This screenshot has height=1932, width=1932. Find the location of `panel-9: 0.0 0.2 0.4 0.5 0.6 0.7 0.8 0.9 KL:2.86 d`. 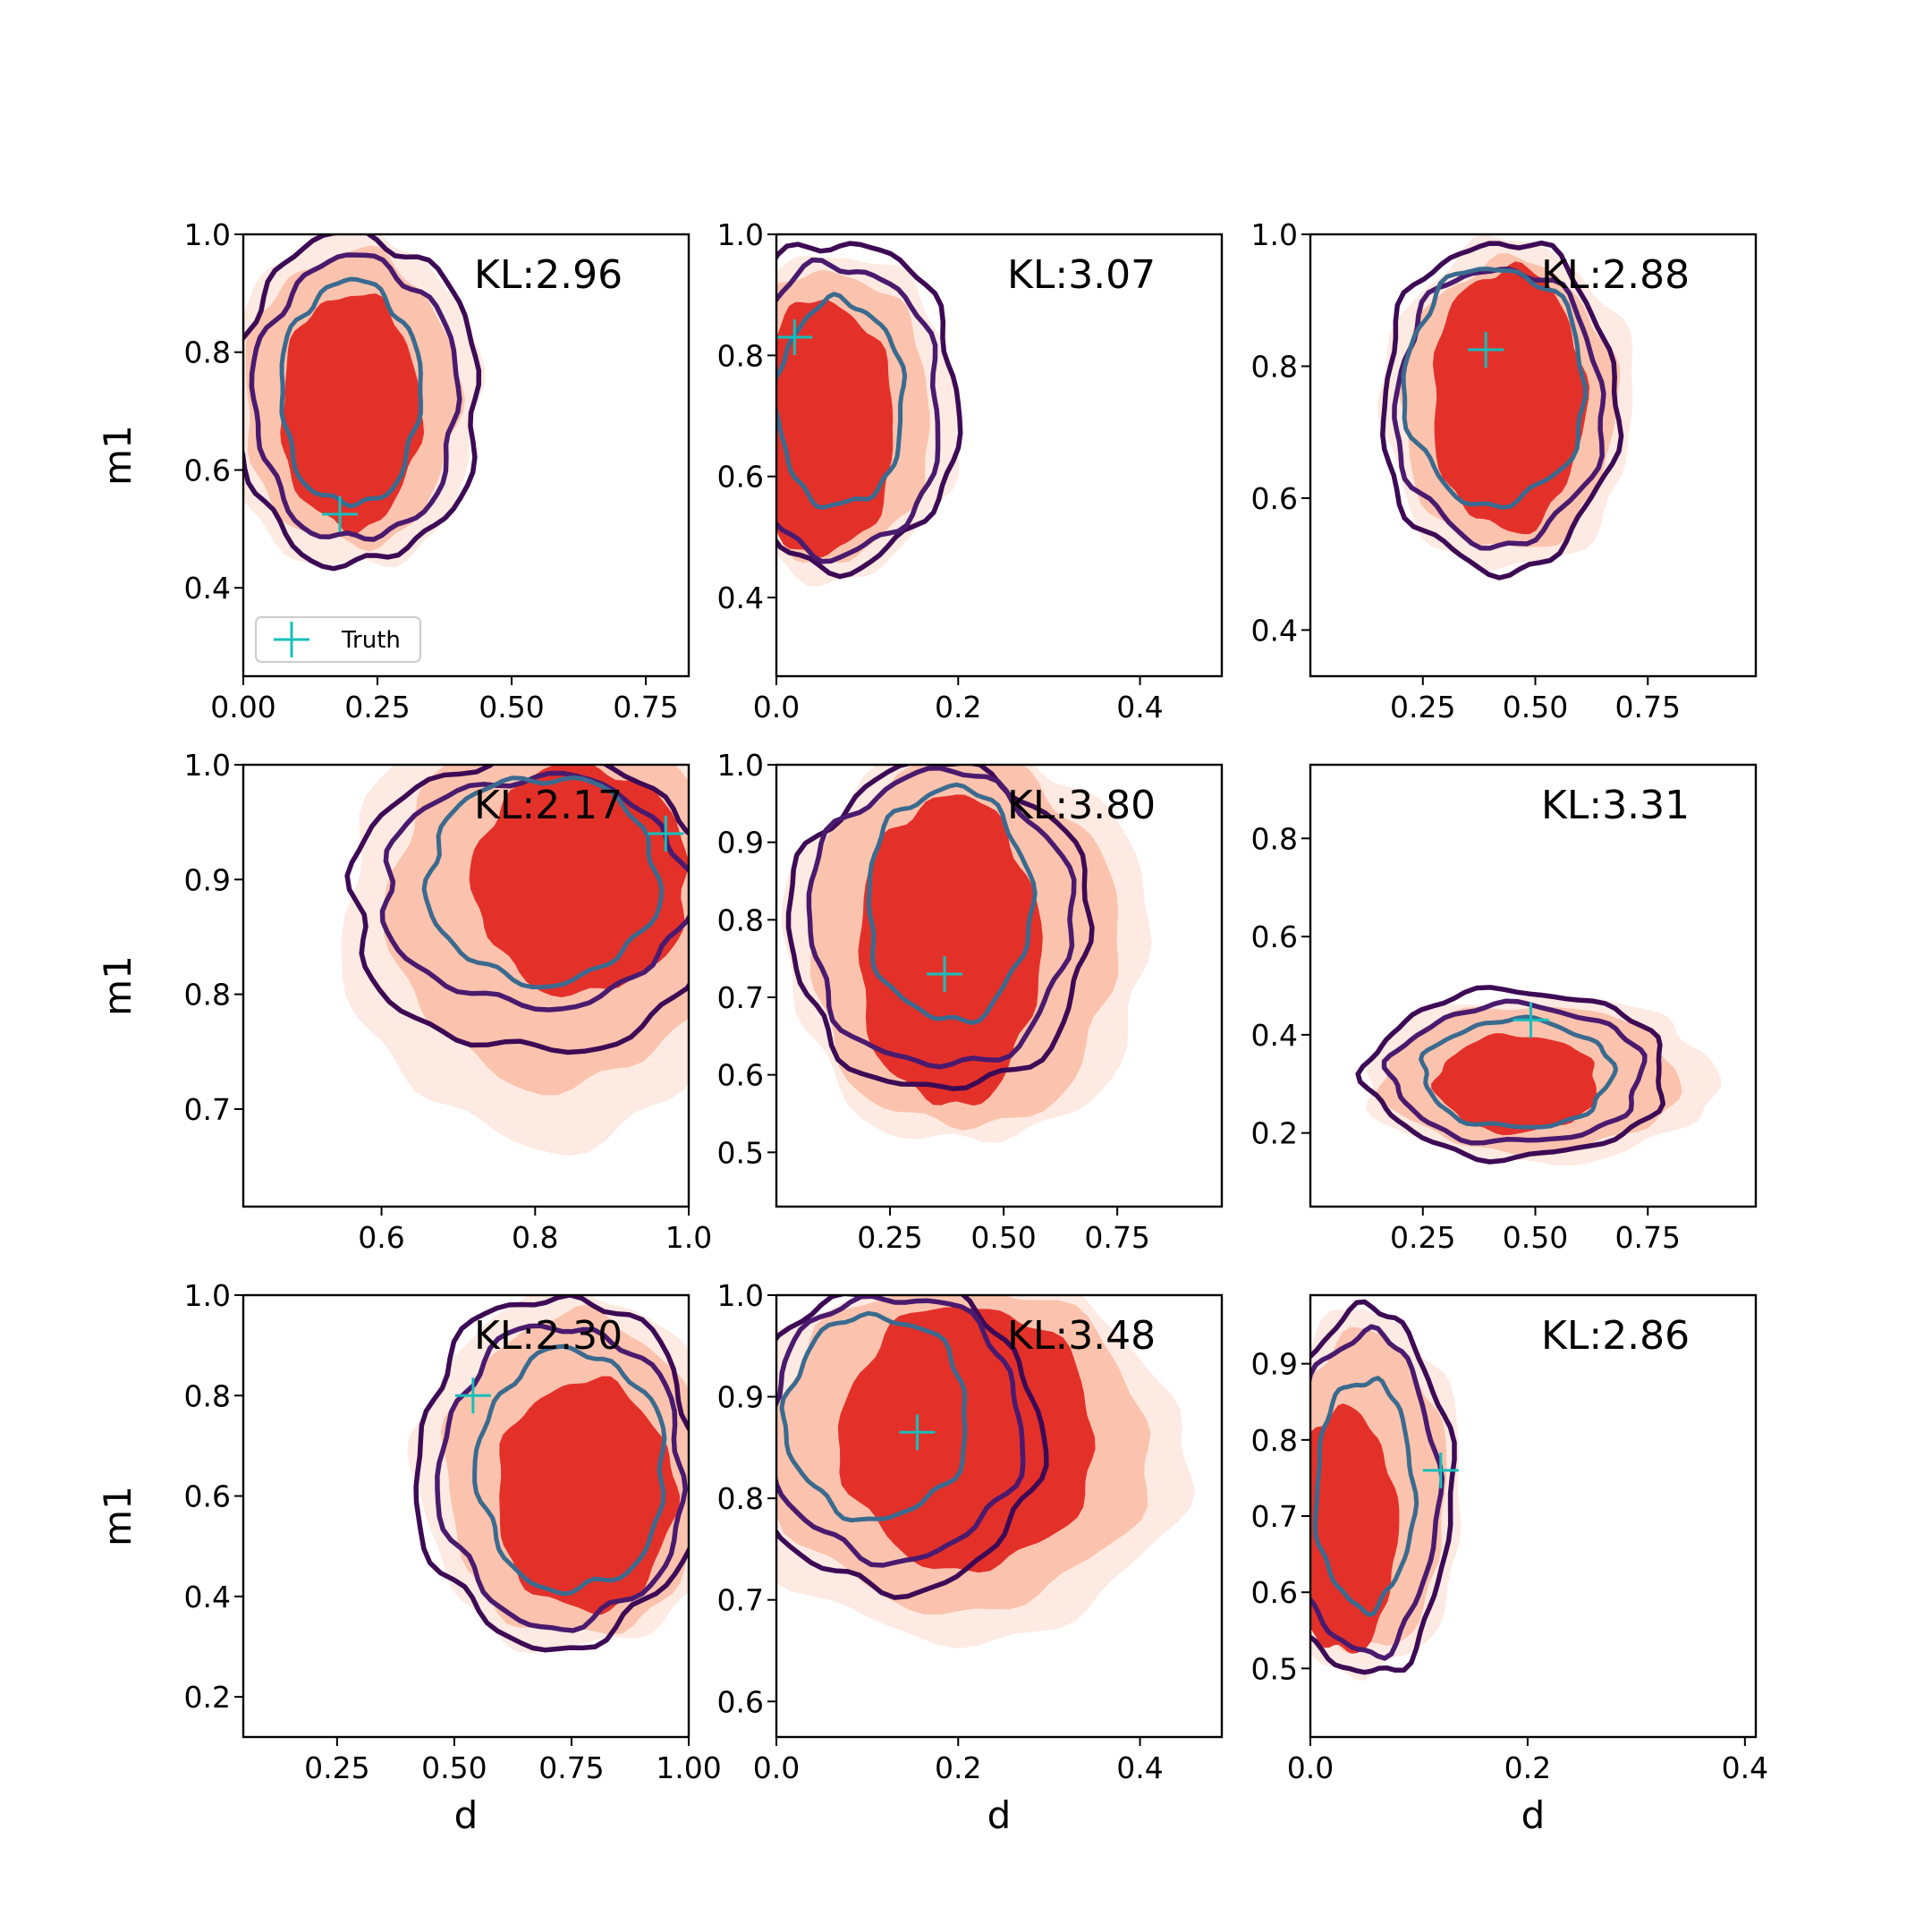

panel-9: 0.0 0.2 0.4 0.5 0.6 0.7 0.8 0.9 KL:2.86 d is located at coordinates (1509, 1565).